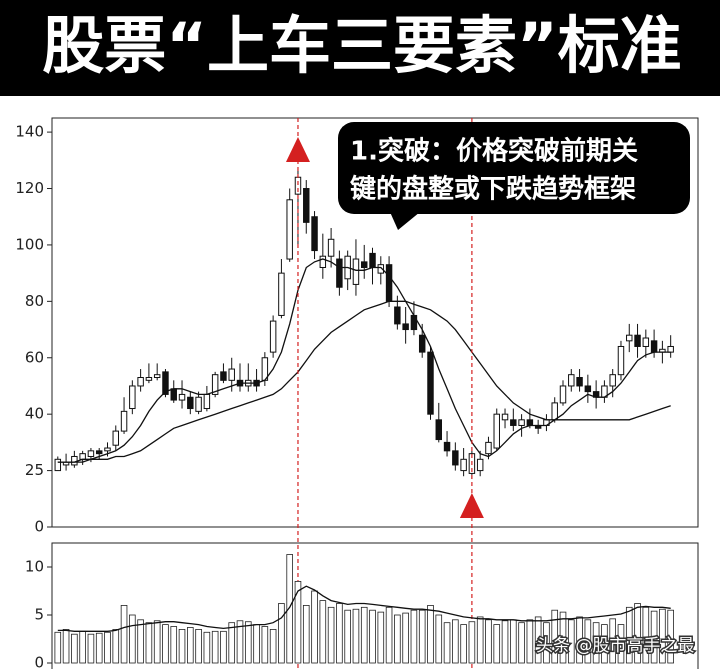  Describe the element at coordinates (29, 244) in the screenshot. I see `y-tick-label: 100` at that location.